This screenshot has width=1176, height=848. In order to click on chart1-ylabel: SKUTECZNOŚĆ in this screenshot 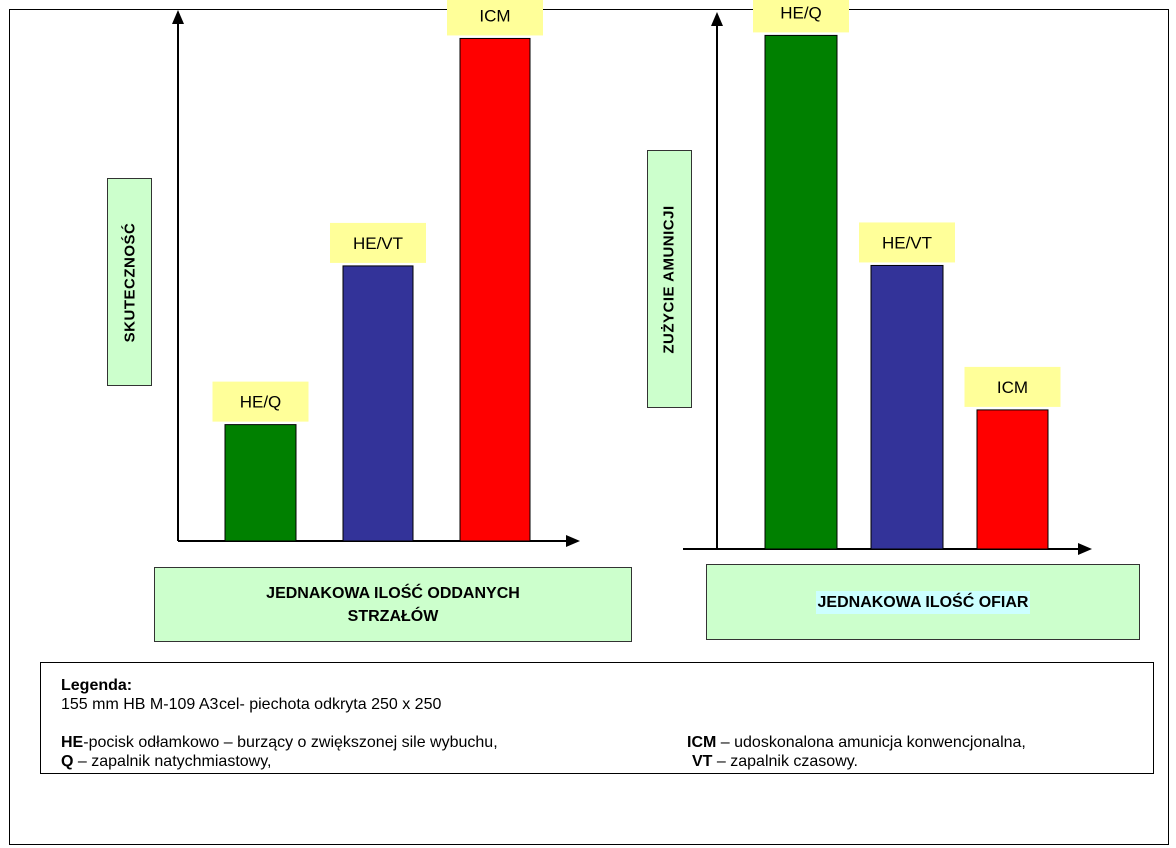, I will do `click(129, 282)`.